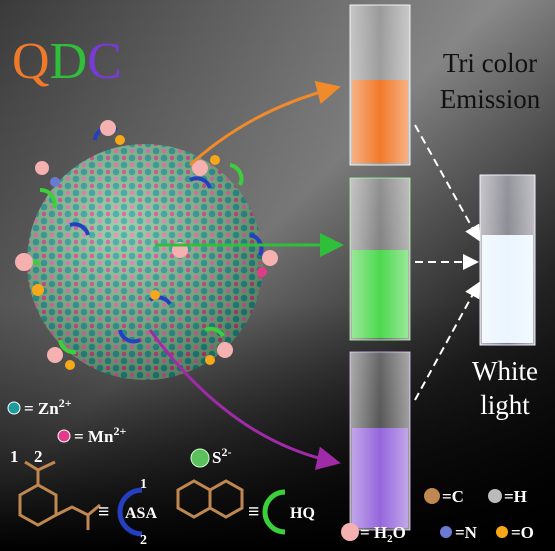  I want to click on title-letter: D, so click(69, 61).